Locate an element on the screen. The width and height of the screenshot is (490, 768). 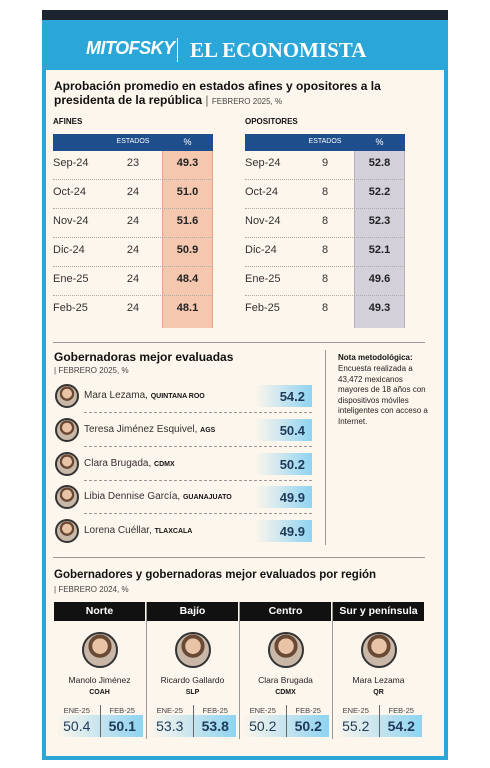
row-value: 48.4 is located at coordinates (187, 279).